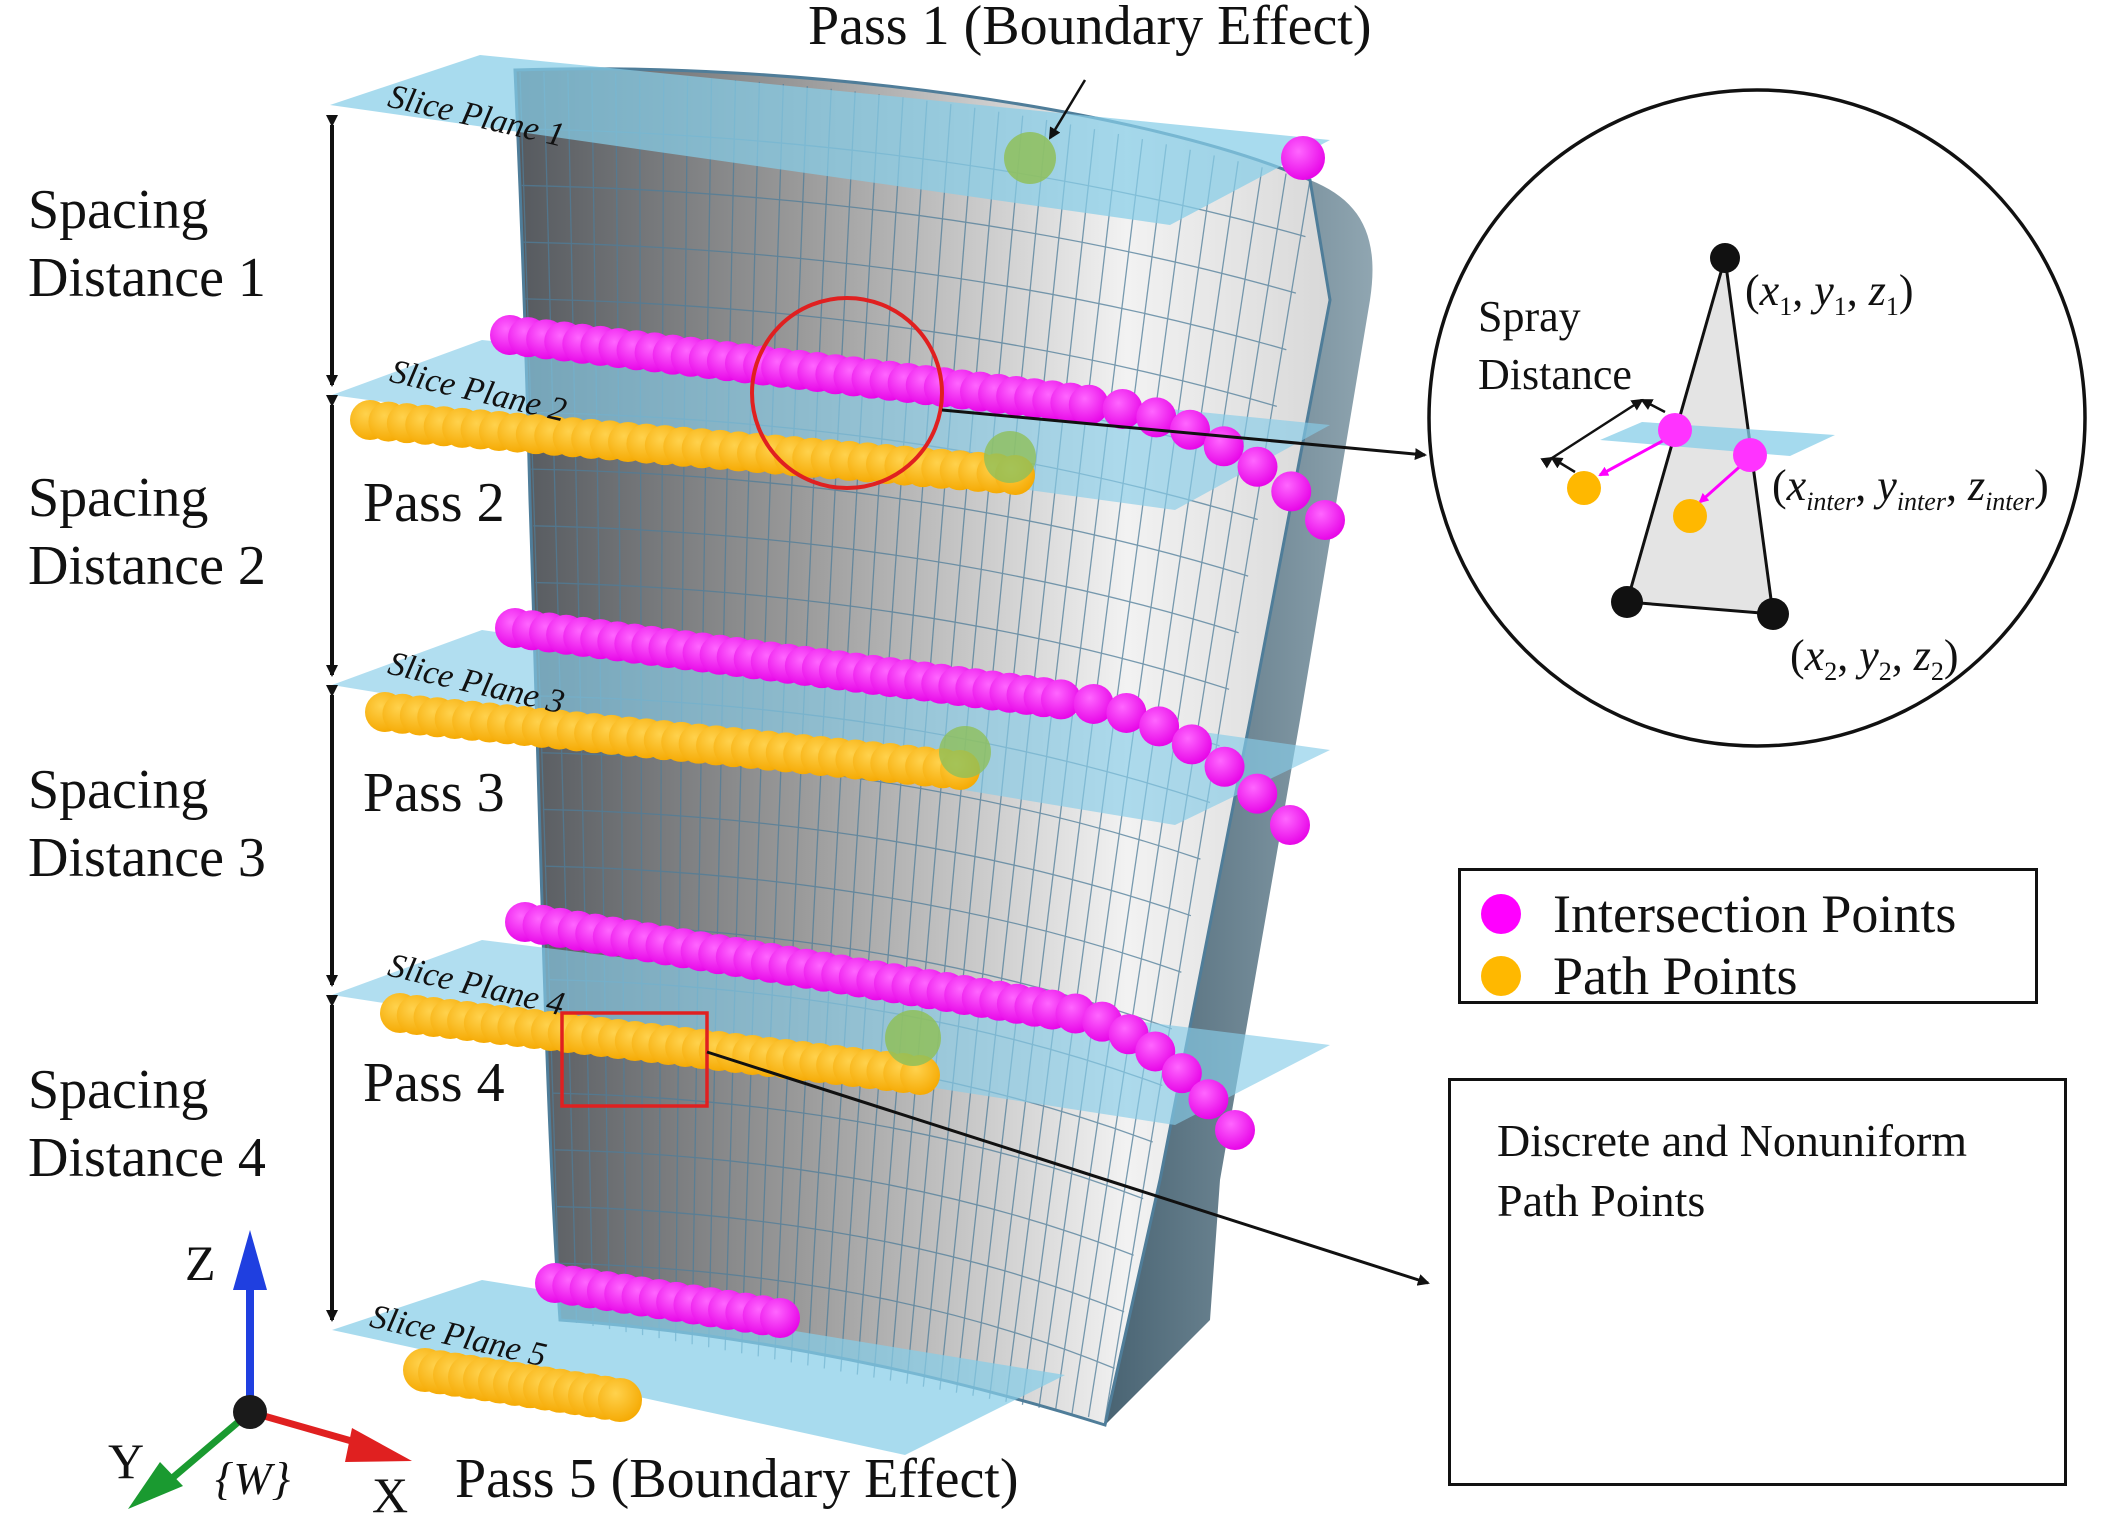  I want to click on coord-intersection: (xinter, yinter, zinter), so click(1910, 488).